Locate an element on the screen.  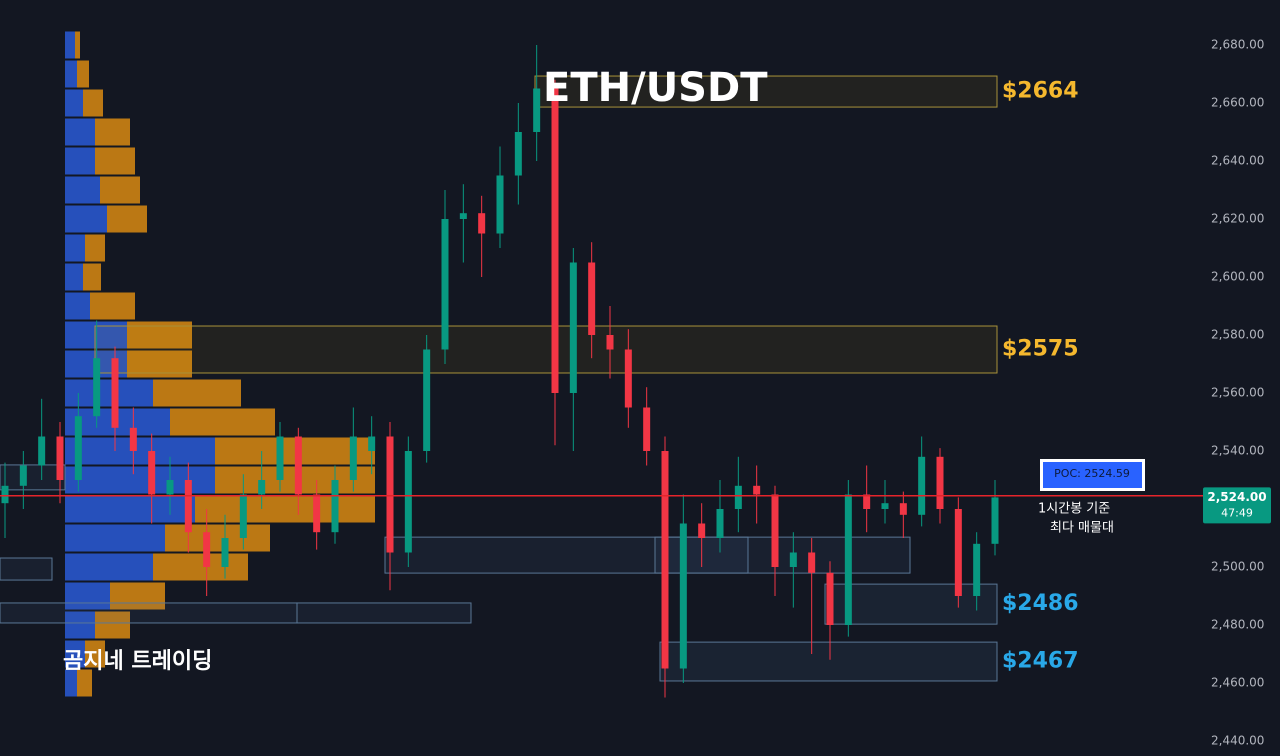
price-tag is located at coordinates (1237, 505).